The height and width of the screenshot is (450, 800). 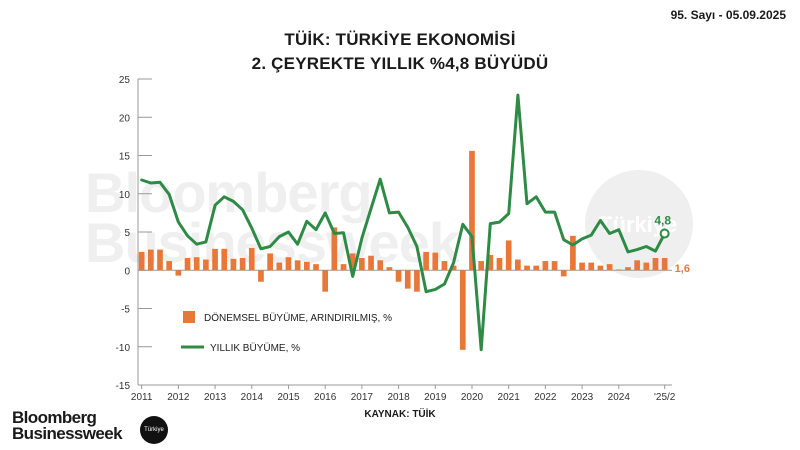 I want to click on y-tick-label: 15, so click(x=125, y=157).